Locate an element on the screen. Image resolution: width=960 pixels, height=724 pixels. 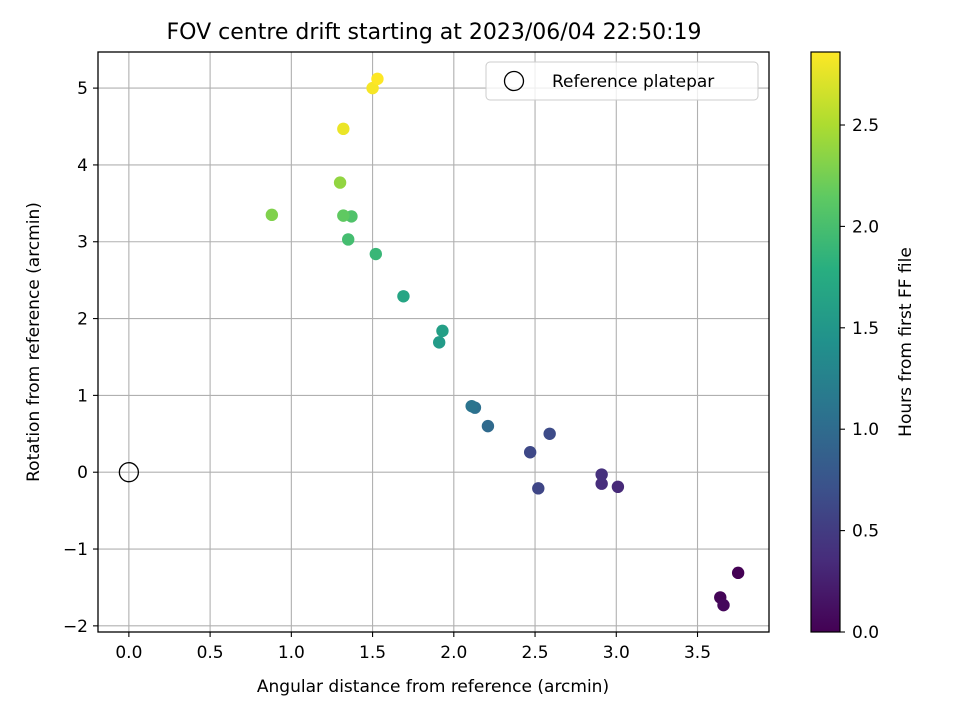
x-tick-label: 0.0 is located at coordinates (128, 653).